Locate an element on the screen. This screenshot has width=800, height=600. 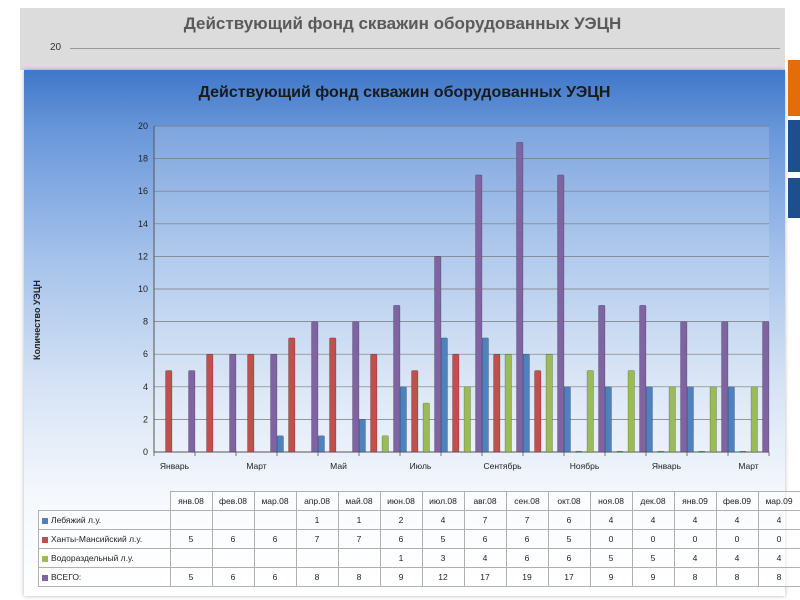
table-series-label: Водораздельный л.у. is located at coordinates (104, 558).